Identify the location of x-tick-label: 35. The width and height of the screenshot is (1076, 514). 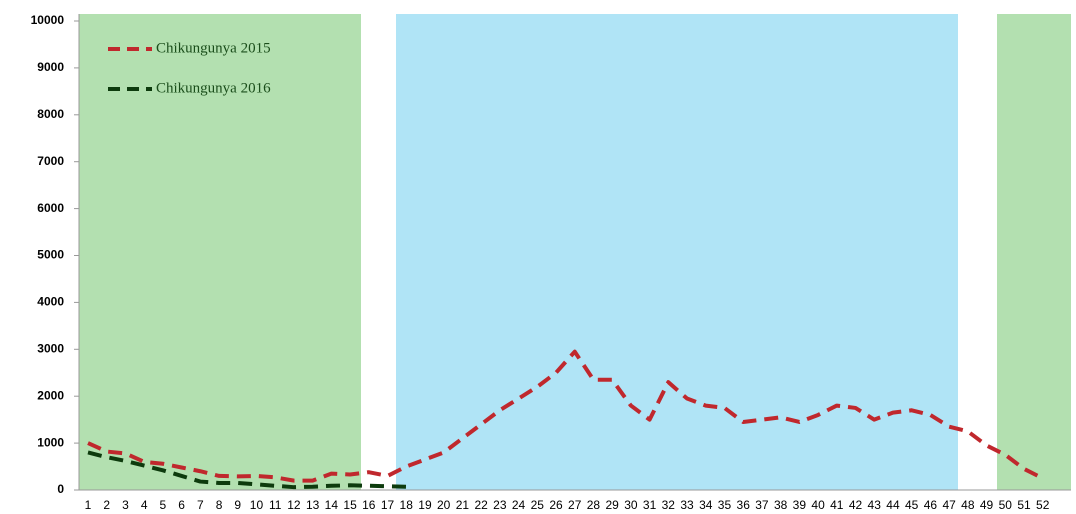
(725, 505).